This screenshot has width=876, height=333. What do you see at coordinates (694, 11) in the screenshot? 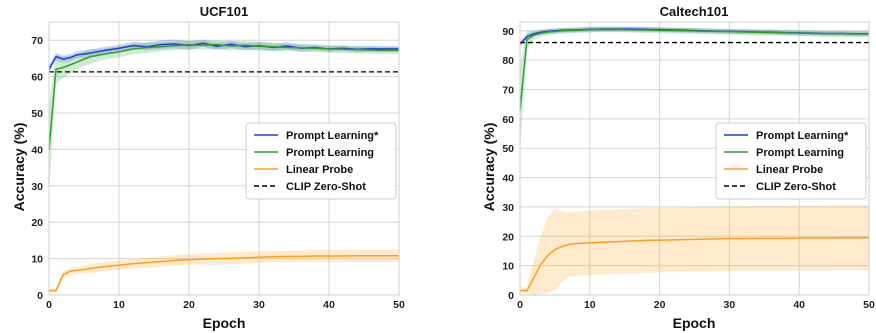
I see `chart-title: Caltech101` at bounding box center [694, 11].